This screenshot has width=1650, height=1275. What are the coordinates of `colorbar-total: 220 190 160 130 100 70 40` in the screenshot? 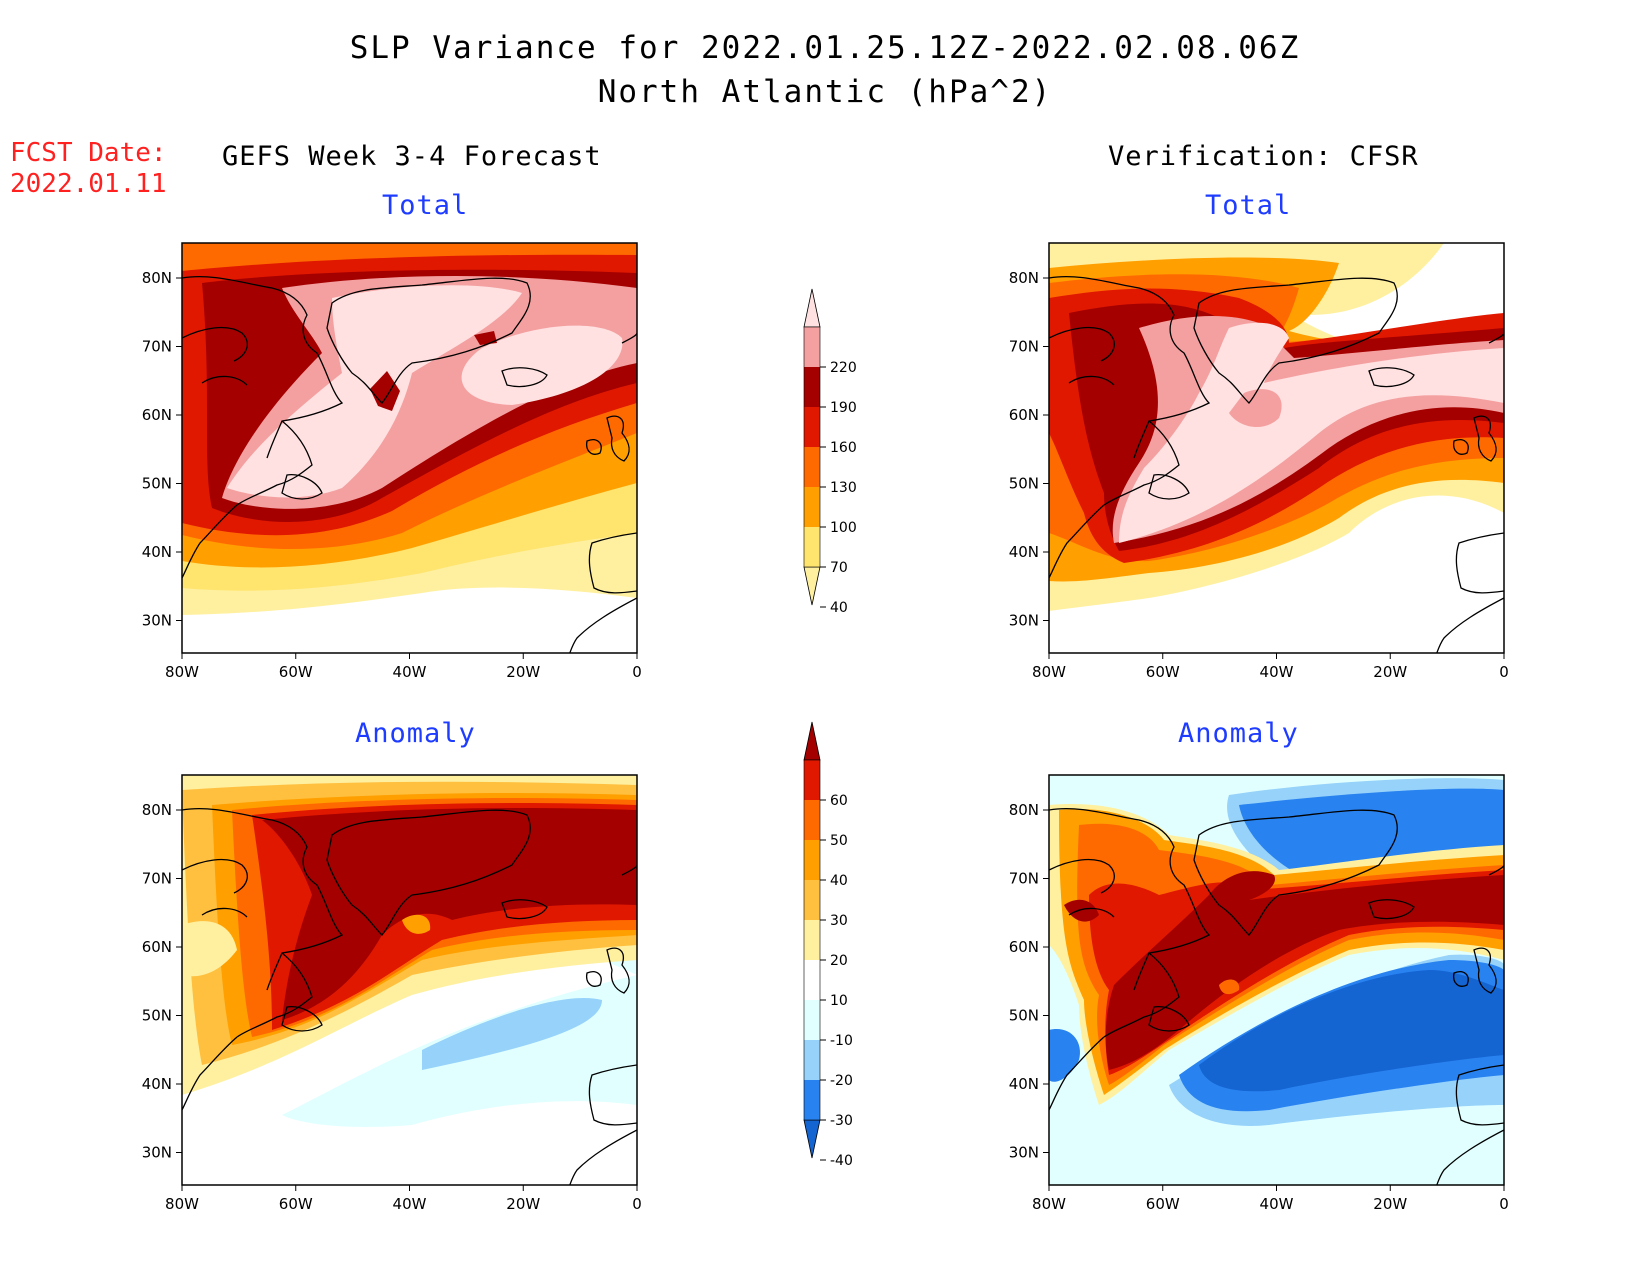 It's located at (830, 452).